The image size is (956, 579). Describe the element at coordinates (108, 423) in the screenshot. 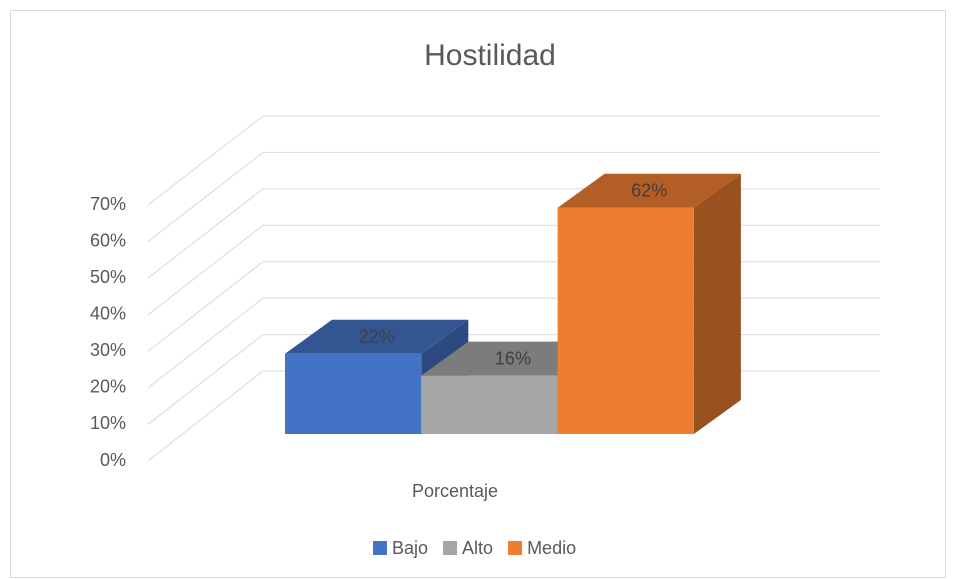

I see `y-tick-label: 10%` at that location.